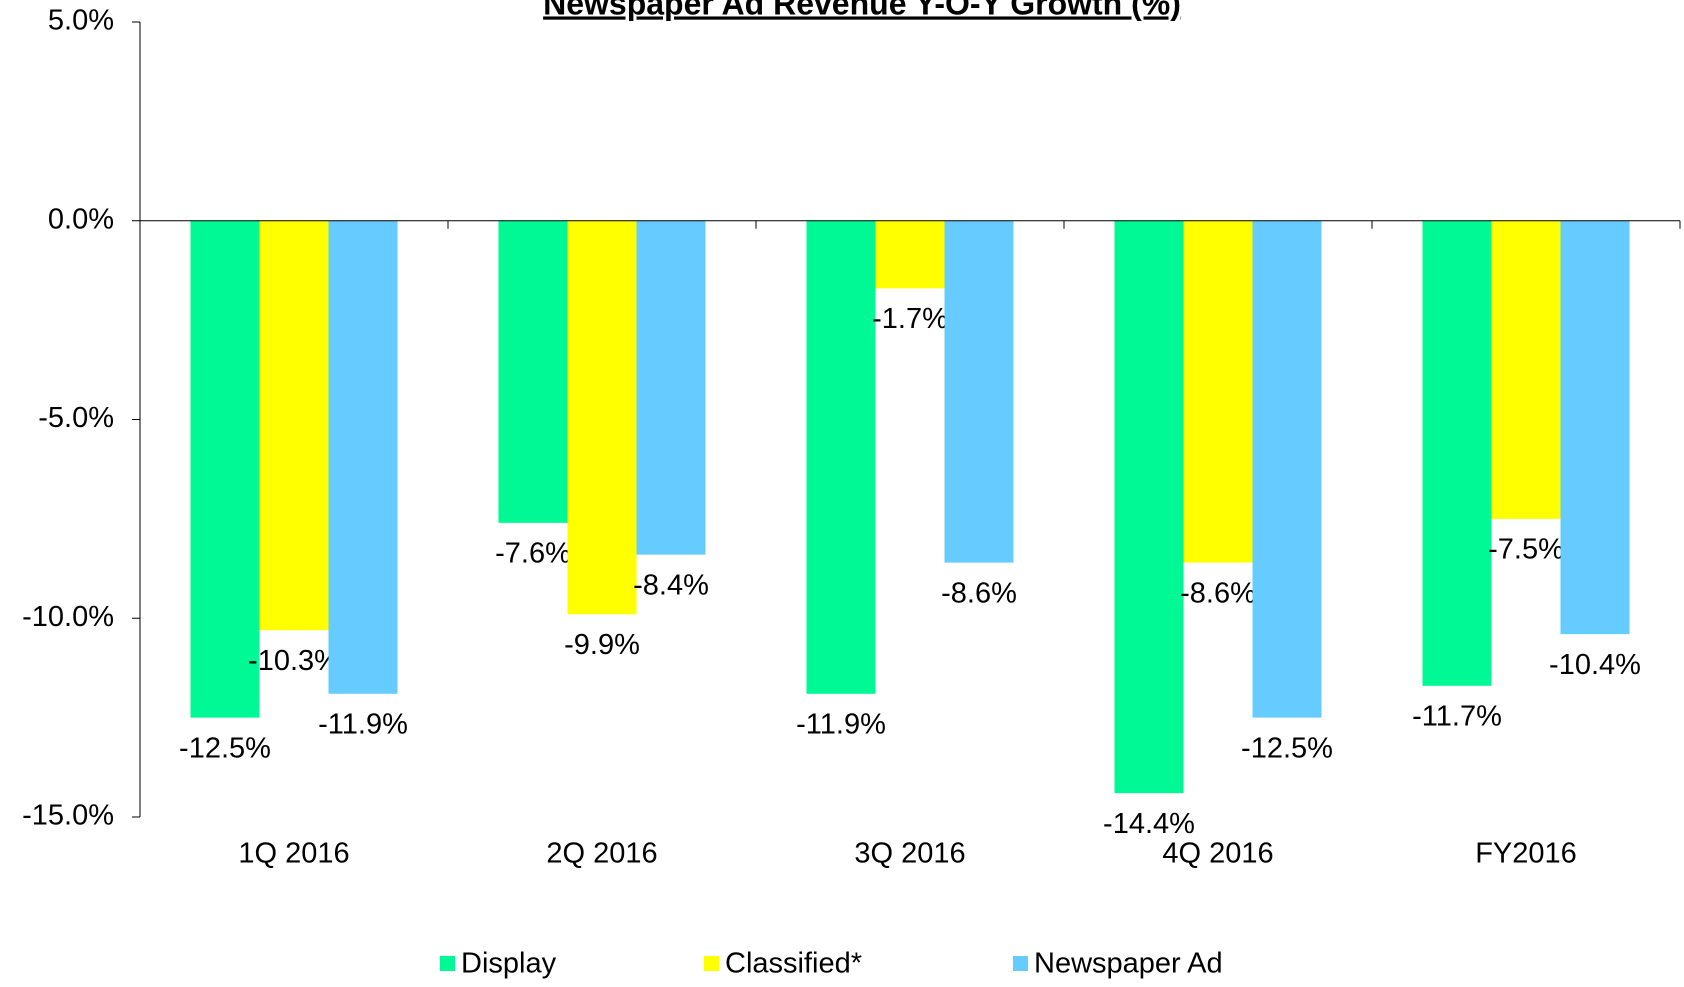 The height and width of the screenshot is (987, 1684). Describe the element at coordinates (533, 554) in the screenshot. I see `data-label: -7.6%` at that location.